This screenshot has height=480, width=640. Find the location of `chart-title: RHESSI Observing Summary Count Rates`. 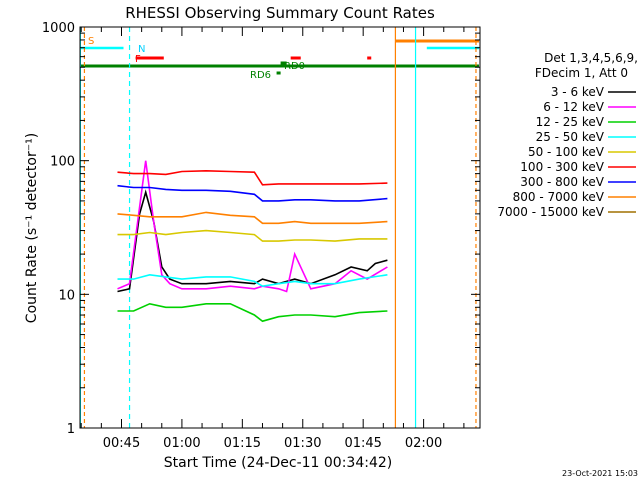

chart-title: RHESSI Observing Summary Count Rates is located at coordinates (280, 13).